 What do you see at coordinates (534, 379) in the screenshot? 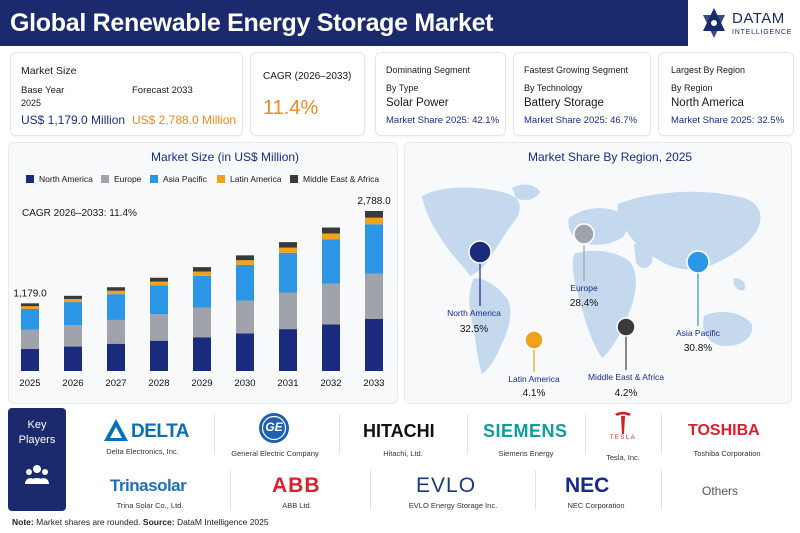
I see `region-name: Latin America` at bounding box center [534, 379].